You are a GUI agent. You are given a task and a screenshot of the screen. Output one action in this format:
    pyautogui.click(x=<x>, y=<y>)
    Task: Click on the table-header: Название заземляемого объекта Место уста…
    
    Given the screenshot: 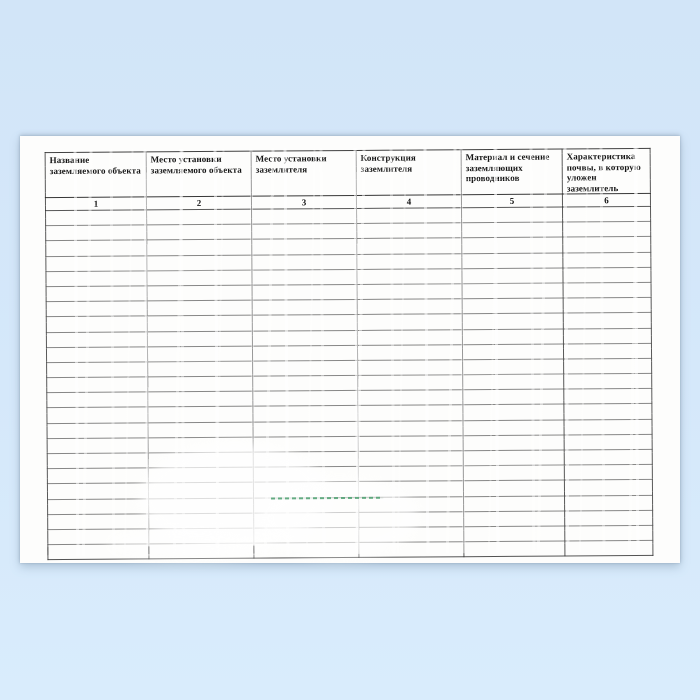 What is the action you would take?
    pyautogui.click(x=348, y=179)
    